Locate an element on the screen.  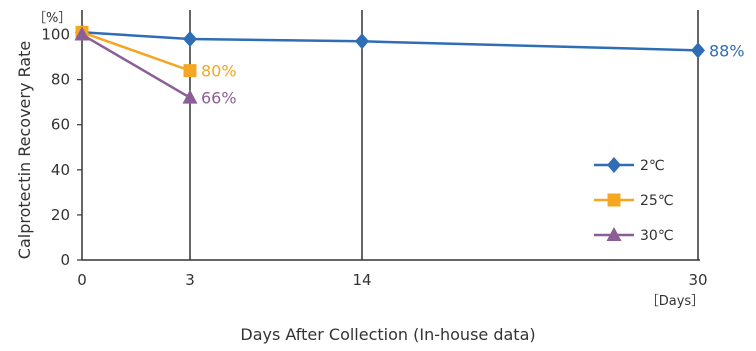
legend: 2℃ 25℃ 30℃ is located at coordinates (634, 200).